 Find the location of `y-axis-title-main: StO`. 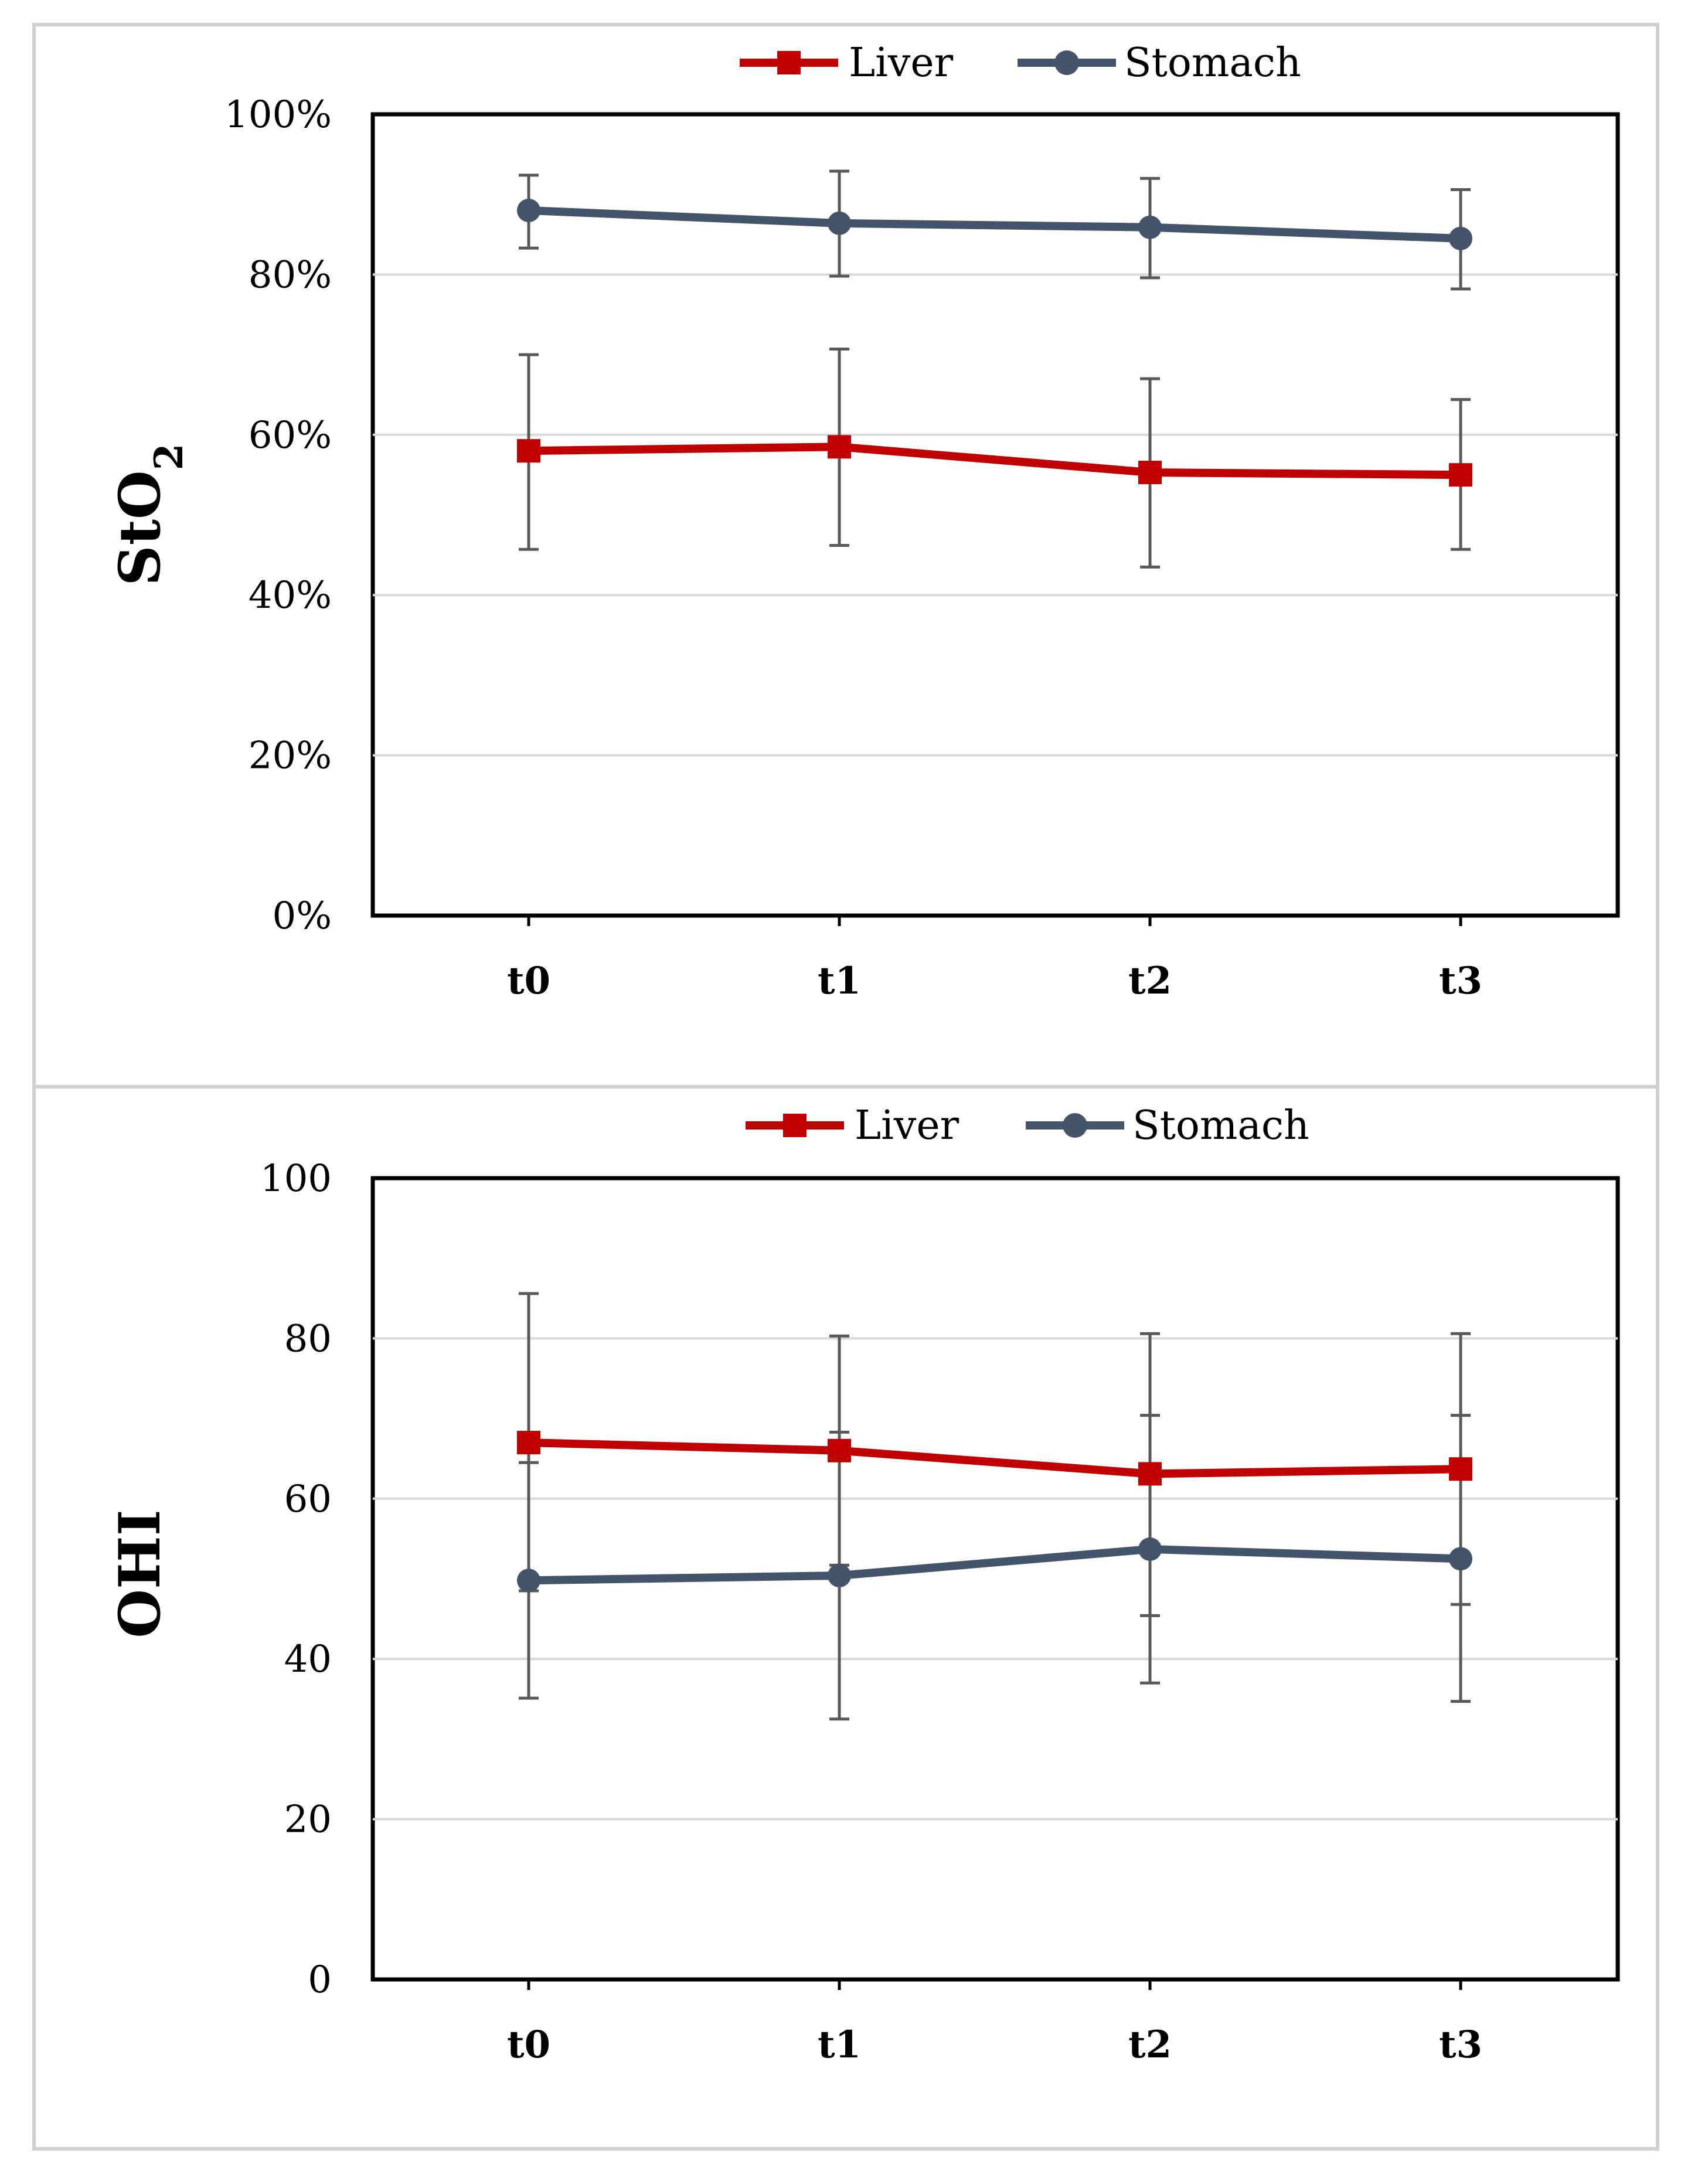

y-axis-title-main: StO is located at coordinates (140, 528).